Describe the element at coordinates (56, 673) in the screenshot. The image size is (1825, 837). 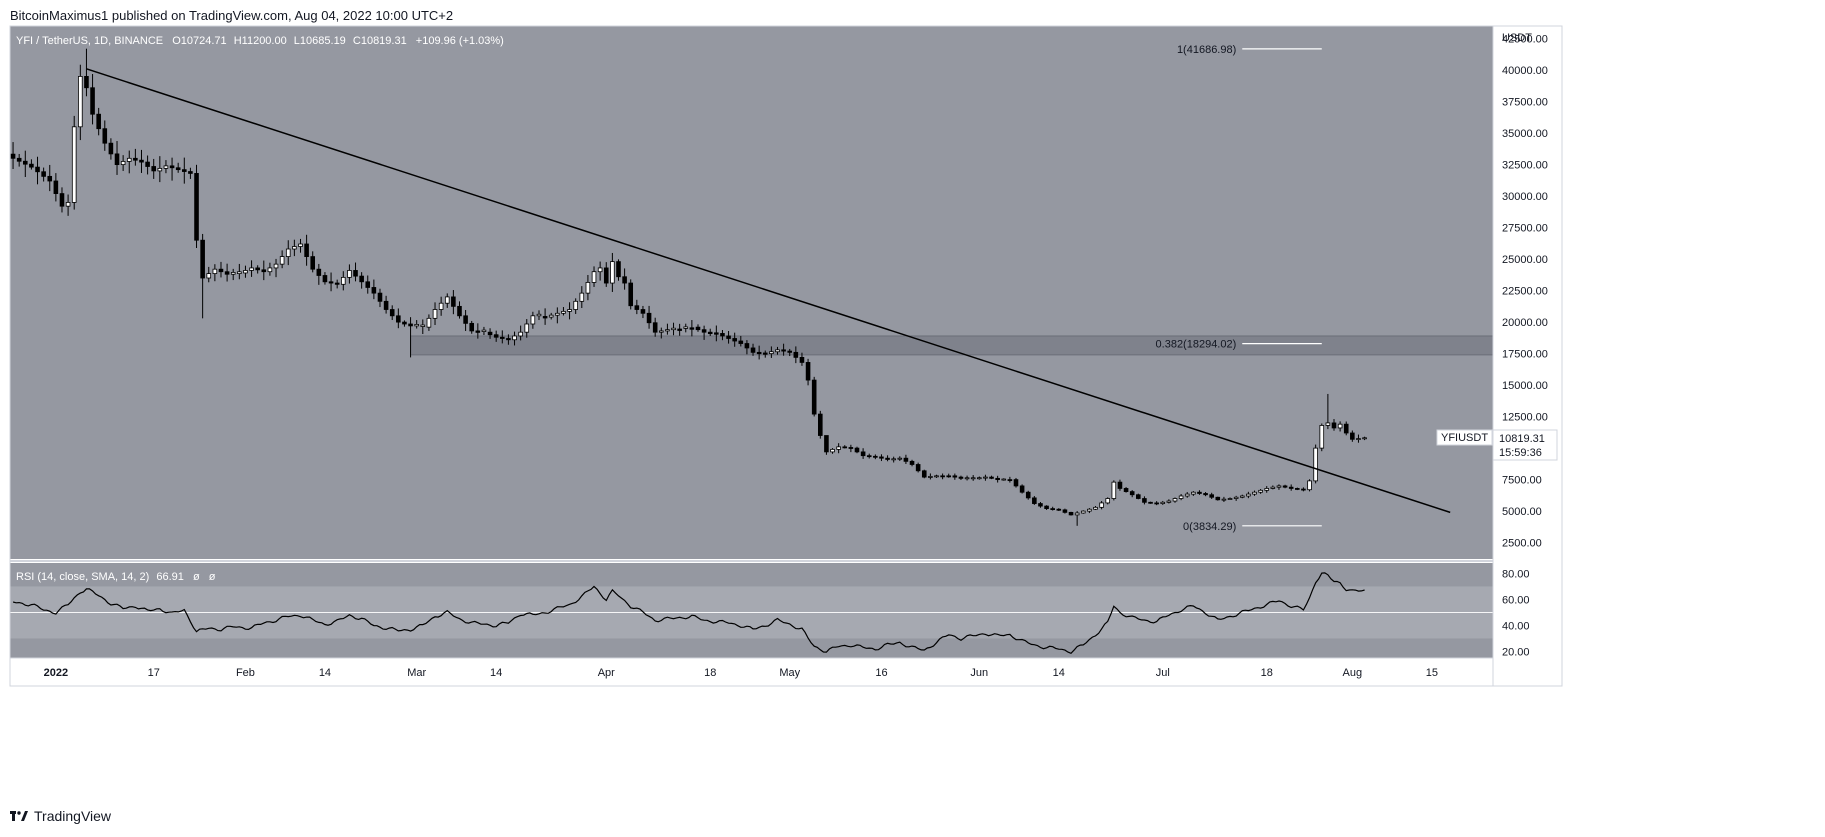
I see `time-tick-label: 2022` at that location.